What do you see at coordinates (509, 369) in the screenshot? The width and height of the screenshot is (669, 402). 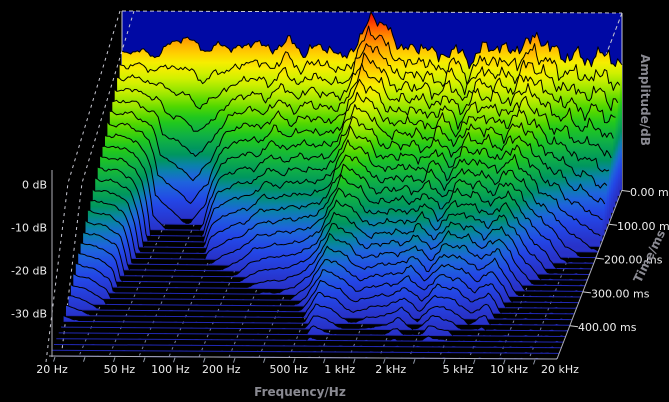 I see `frequency-tick-label: 10 kHz` at bounding box center [509, 369].